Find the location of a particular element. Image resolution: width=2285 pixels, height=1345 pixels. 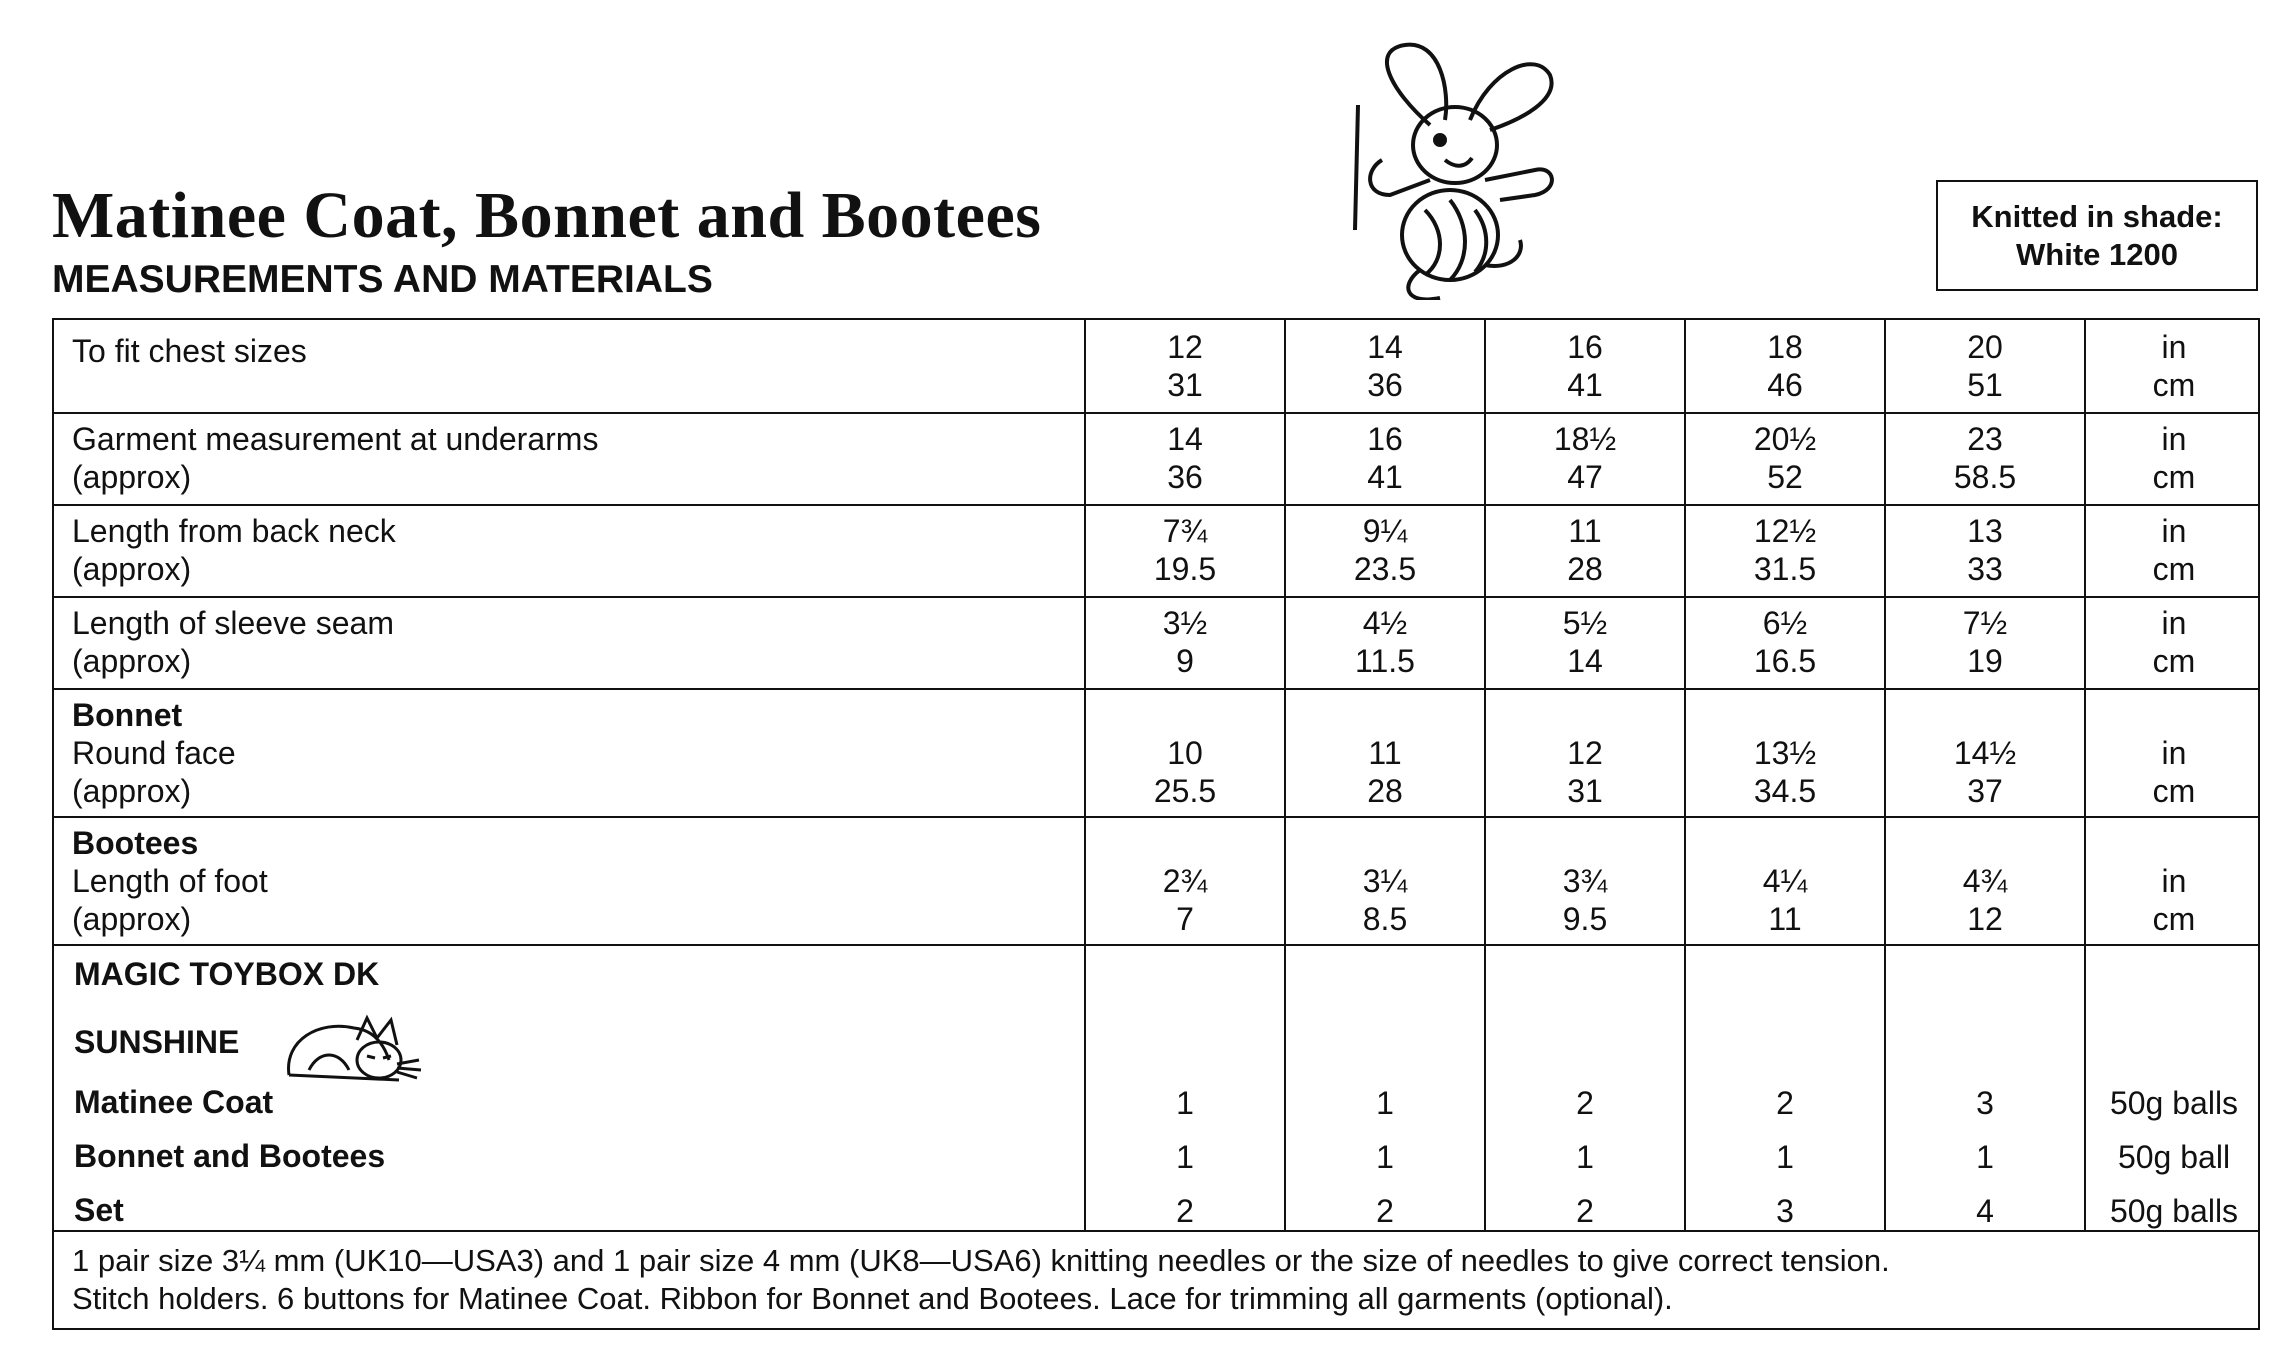

material-item-label: Matinee Coat is located at coordinates (174, 1102).